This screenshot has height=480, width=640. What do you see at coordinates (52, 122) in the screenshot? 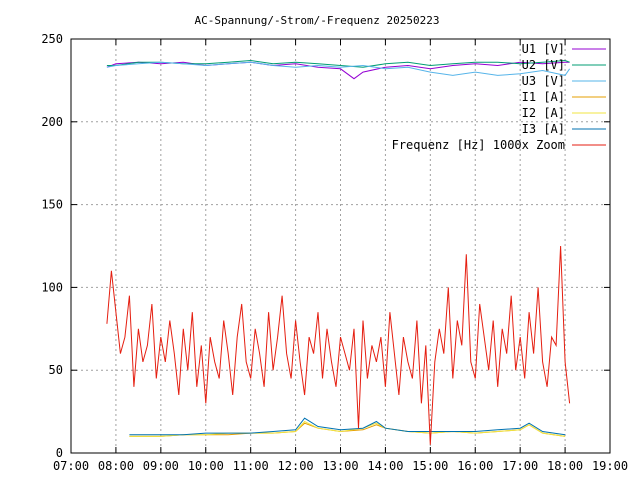
I see `y-tick-label: 200` at bounding box center [52, 122].